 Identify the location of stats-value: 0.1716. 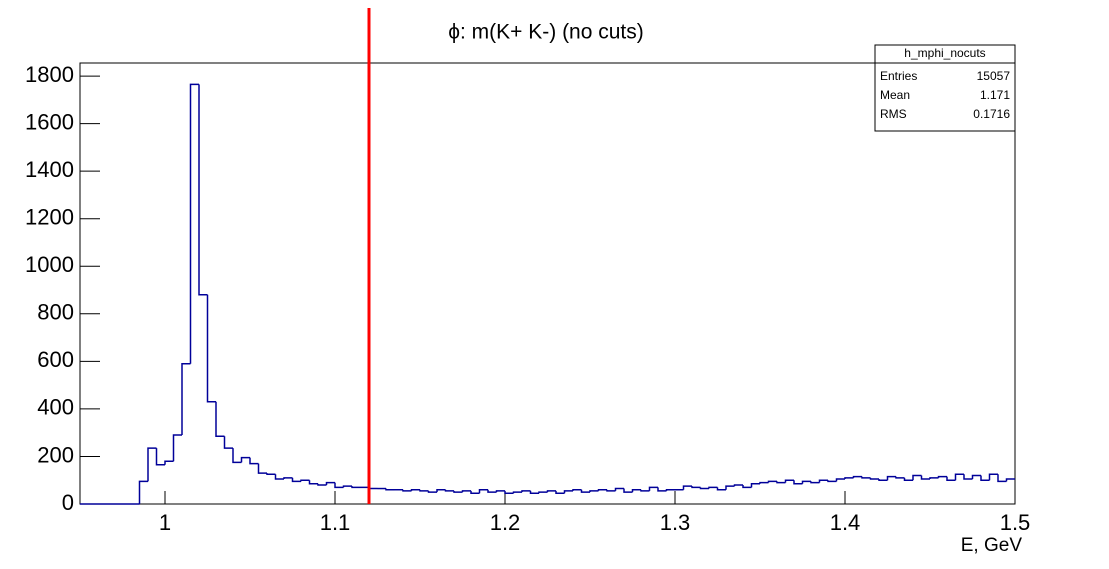
(991, 114).